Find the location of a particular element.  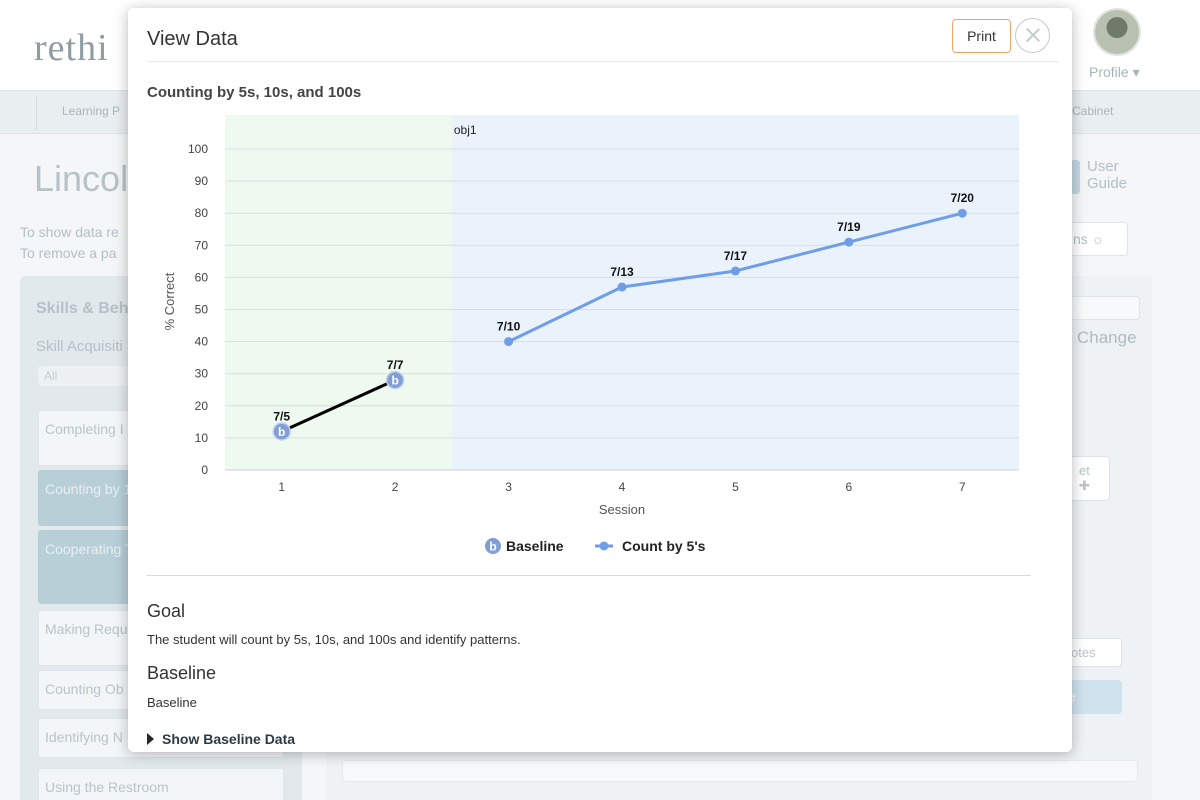

skill-item: Using the Restroom is located at coordinates (161, 784).